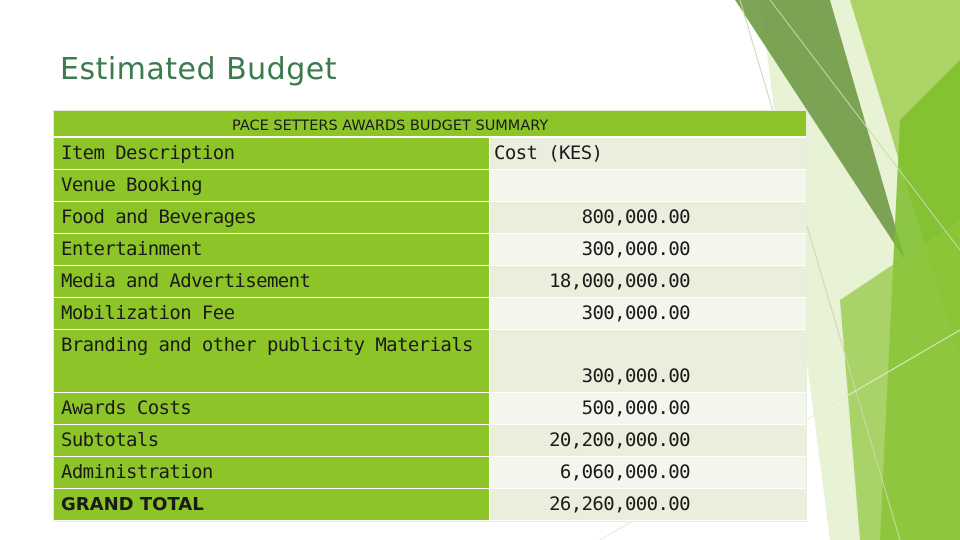 The image size is (960, 540). I want to click on cost-cell: 26,260,000.00, so click(647, 504).